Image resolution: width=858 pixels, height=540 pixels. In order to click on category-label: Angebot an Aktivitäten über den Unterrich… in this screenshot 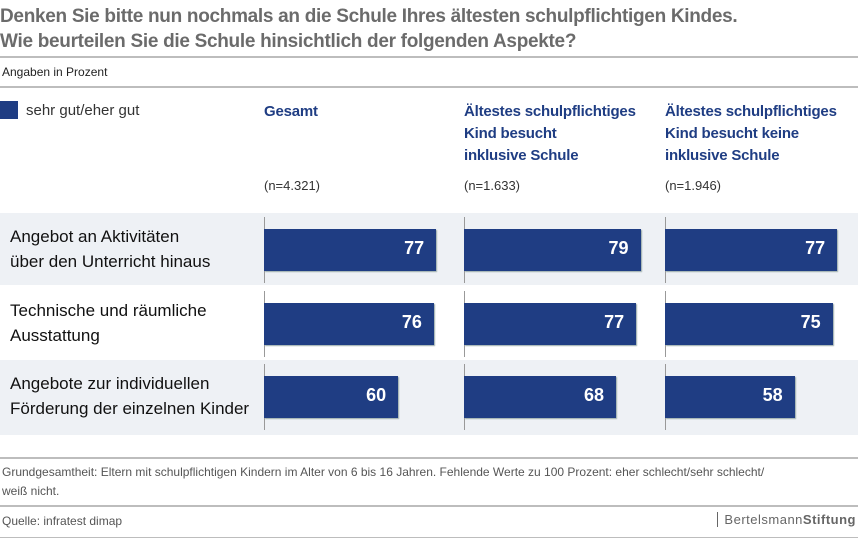, I will do `click(110, 249)`.